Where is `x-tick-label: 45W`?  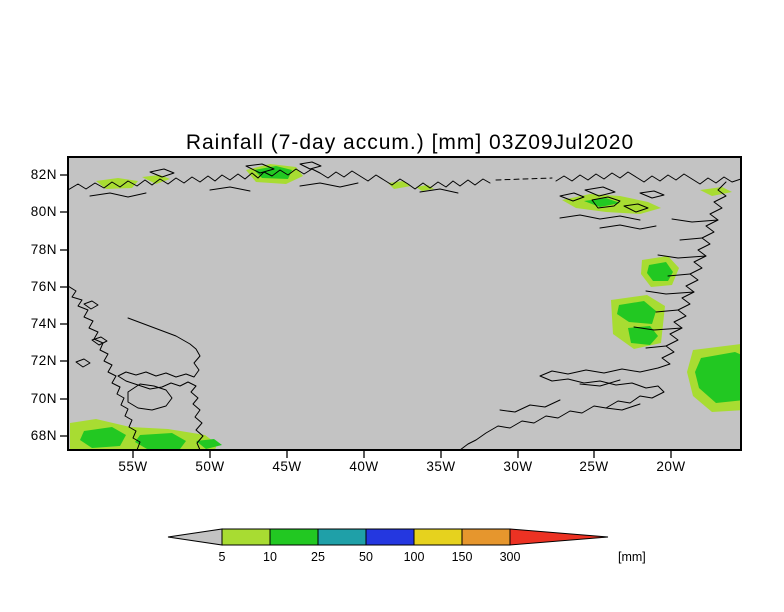 x-tick-label: 45W is located at coordinates (286, 466).